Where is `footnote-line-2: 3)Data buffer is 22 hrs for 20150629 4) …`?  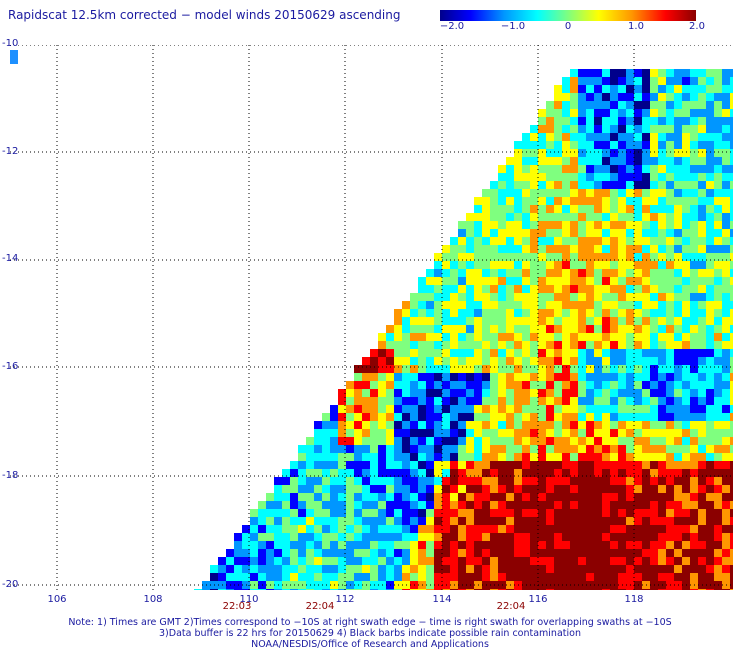
footnote-line-2: 3)Data buffer is 22 hrs for 20150629 4) … is located at coordinates (370, 633).